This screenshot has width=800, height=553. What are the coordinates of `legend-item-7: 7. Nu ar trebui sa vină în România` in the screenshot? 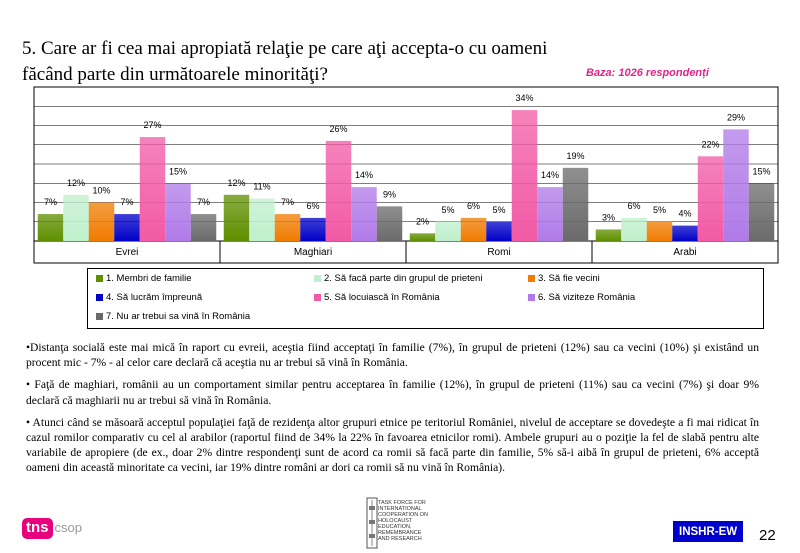 It's located at (173, 316).